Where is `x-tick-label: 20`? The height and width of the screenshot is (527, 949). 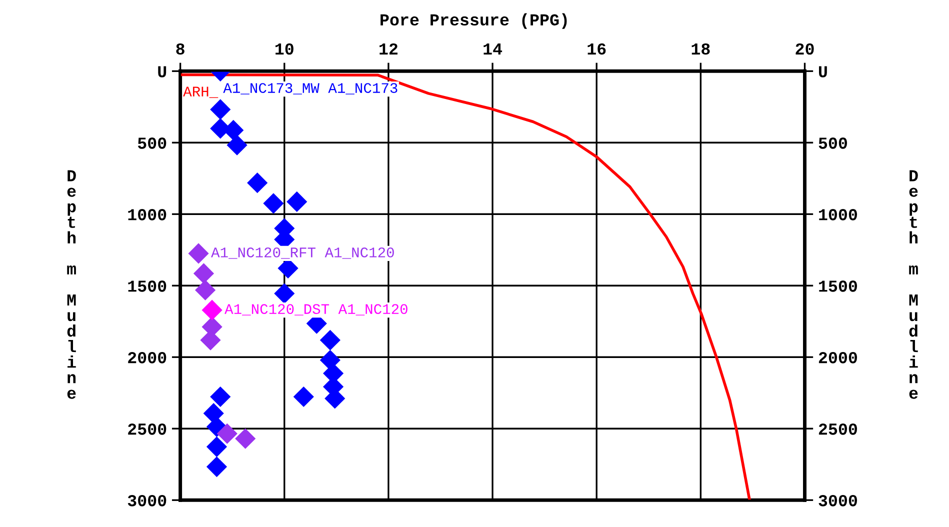
x-tick-label: 20 is located at coordinates (805, 49).